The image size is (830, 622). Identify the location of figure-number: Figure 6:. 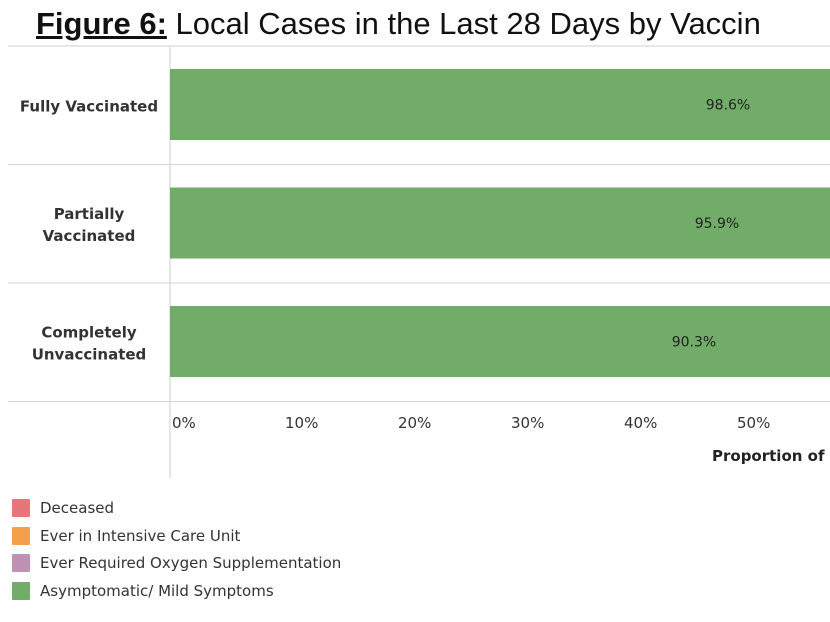
(101, 23).